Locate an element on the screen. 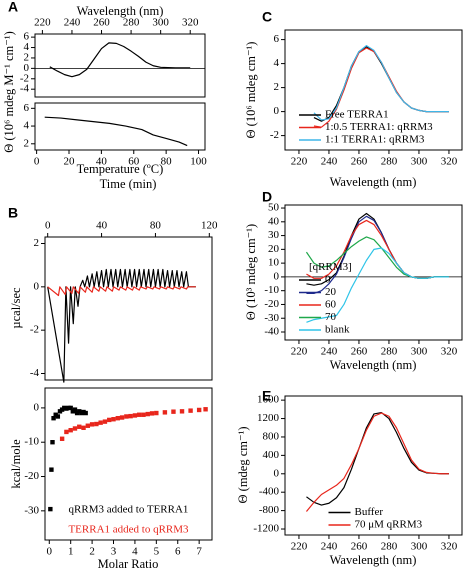 Image resolution: width=470 pixels, height=573 pixels. y-tick-label: 800 is located at coordinates (271, 436).